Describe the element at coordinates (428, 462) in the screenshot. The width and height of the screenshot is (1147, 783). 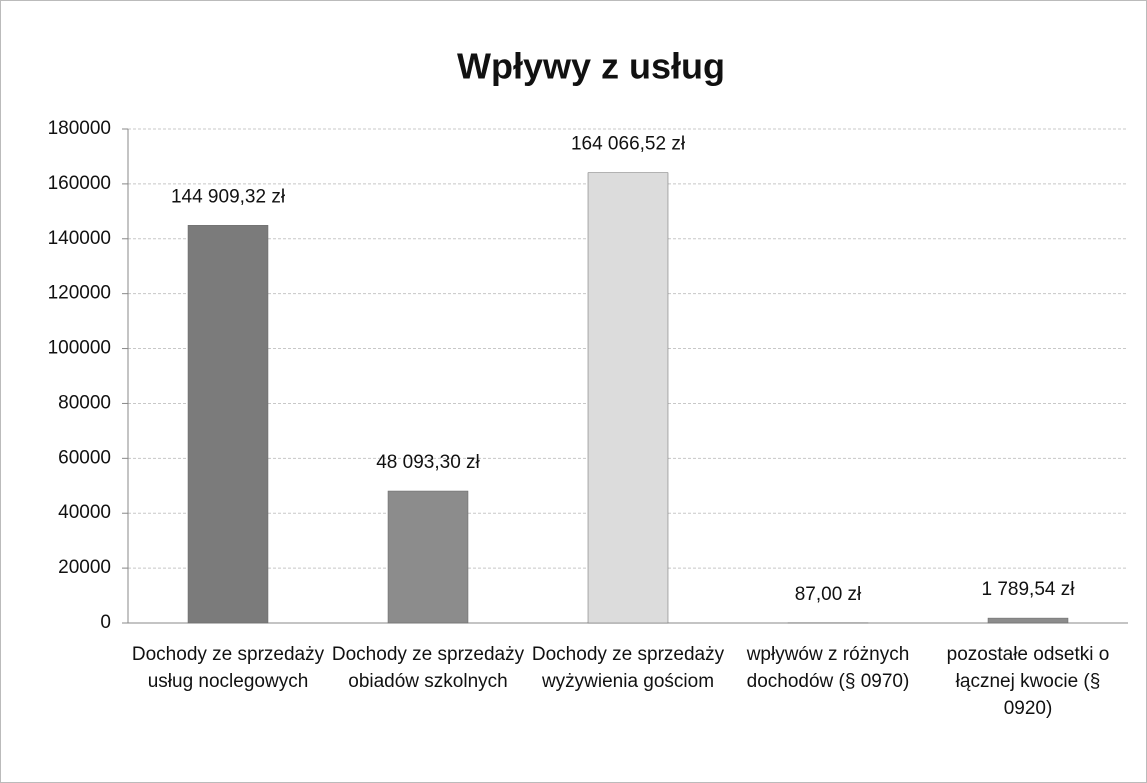
I see `data-label: 48 093,30 zł` at that location.